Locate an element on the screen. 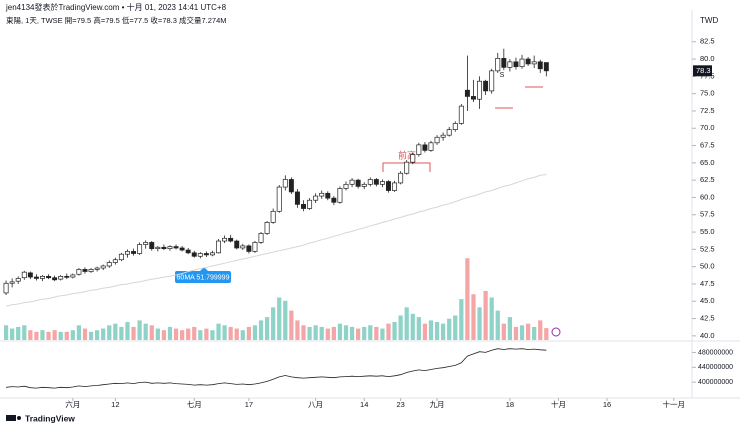 The image size is (740, 433). annotation: S is located at coordinates (502, 75).